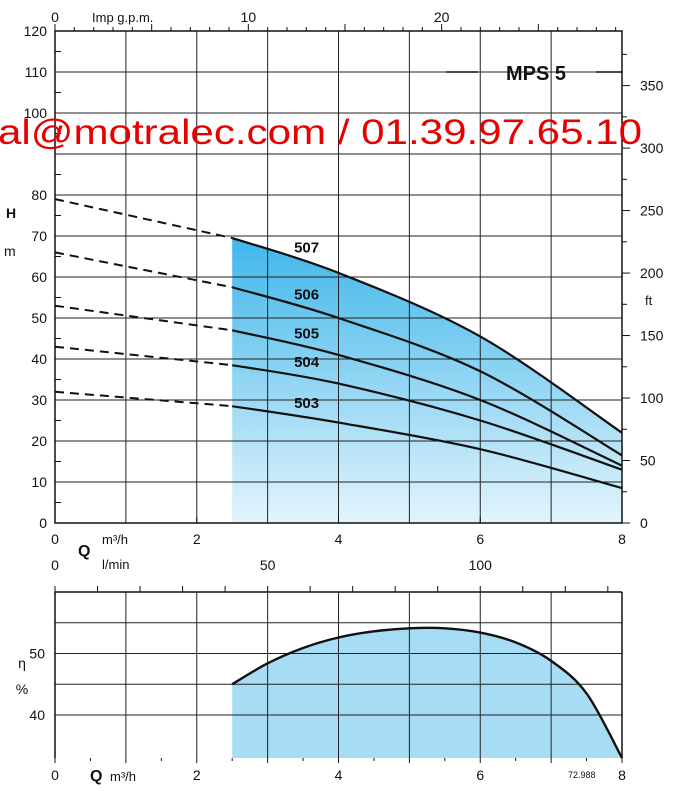  I want to click on y-tick-label: 0, so click(43, 523).